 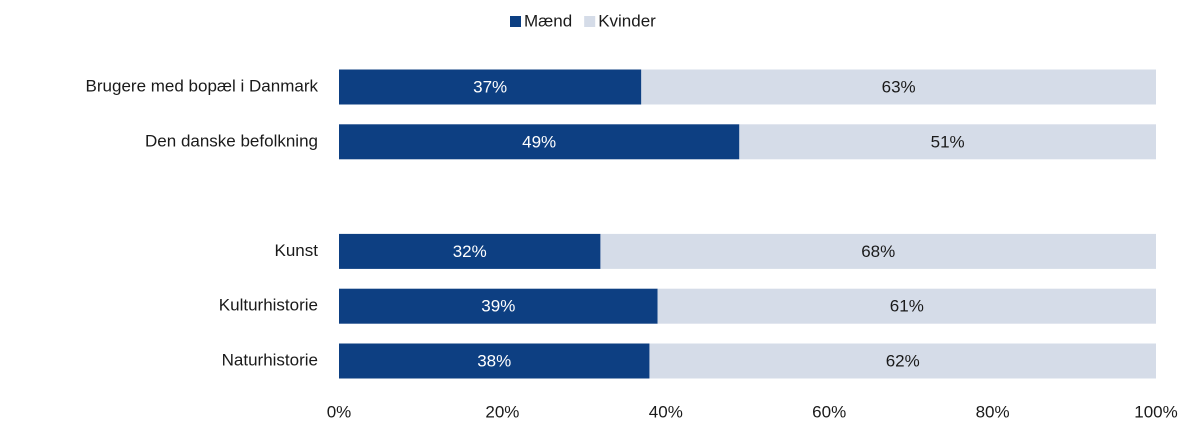 What do you see at coordinates (829, 411) in the screenshot?
I see `x-tick-label: 60%` at bounding box center [829, 411].